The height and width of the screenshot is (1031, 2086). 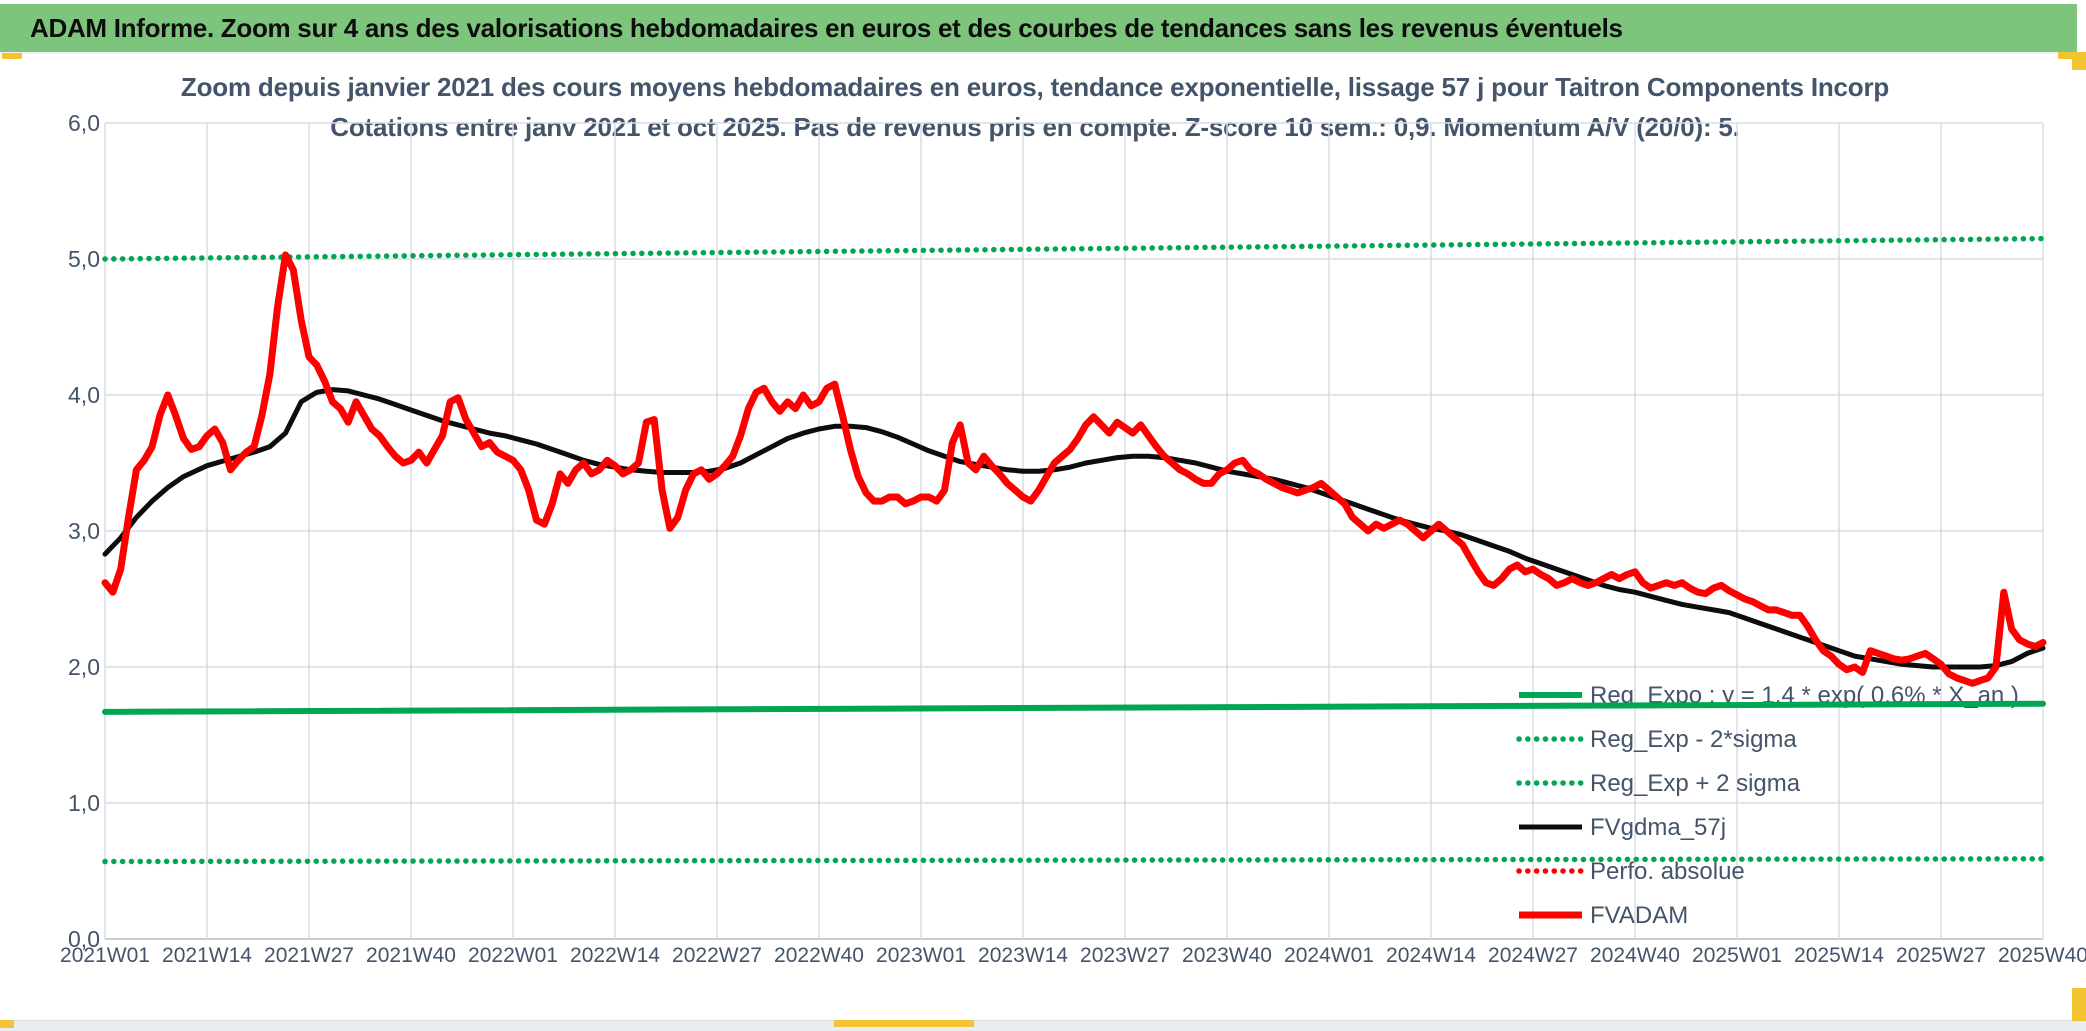 What do you see at coordinates (2079, 61) in the screenshot?
I see `yellow-accent-top-right-stub` at bounding box center [2079, 61].